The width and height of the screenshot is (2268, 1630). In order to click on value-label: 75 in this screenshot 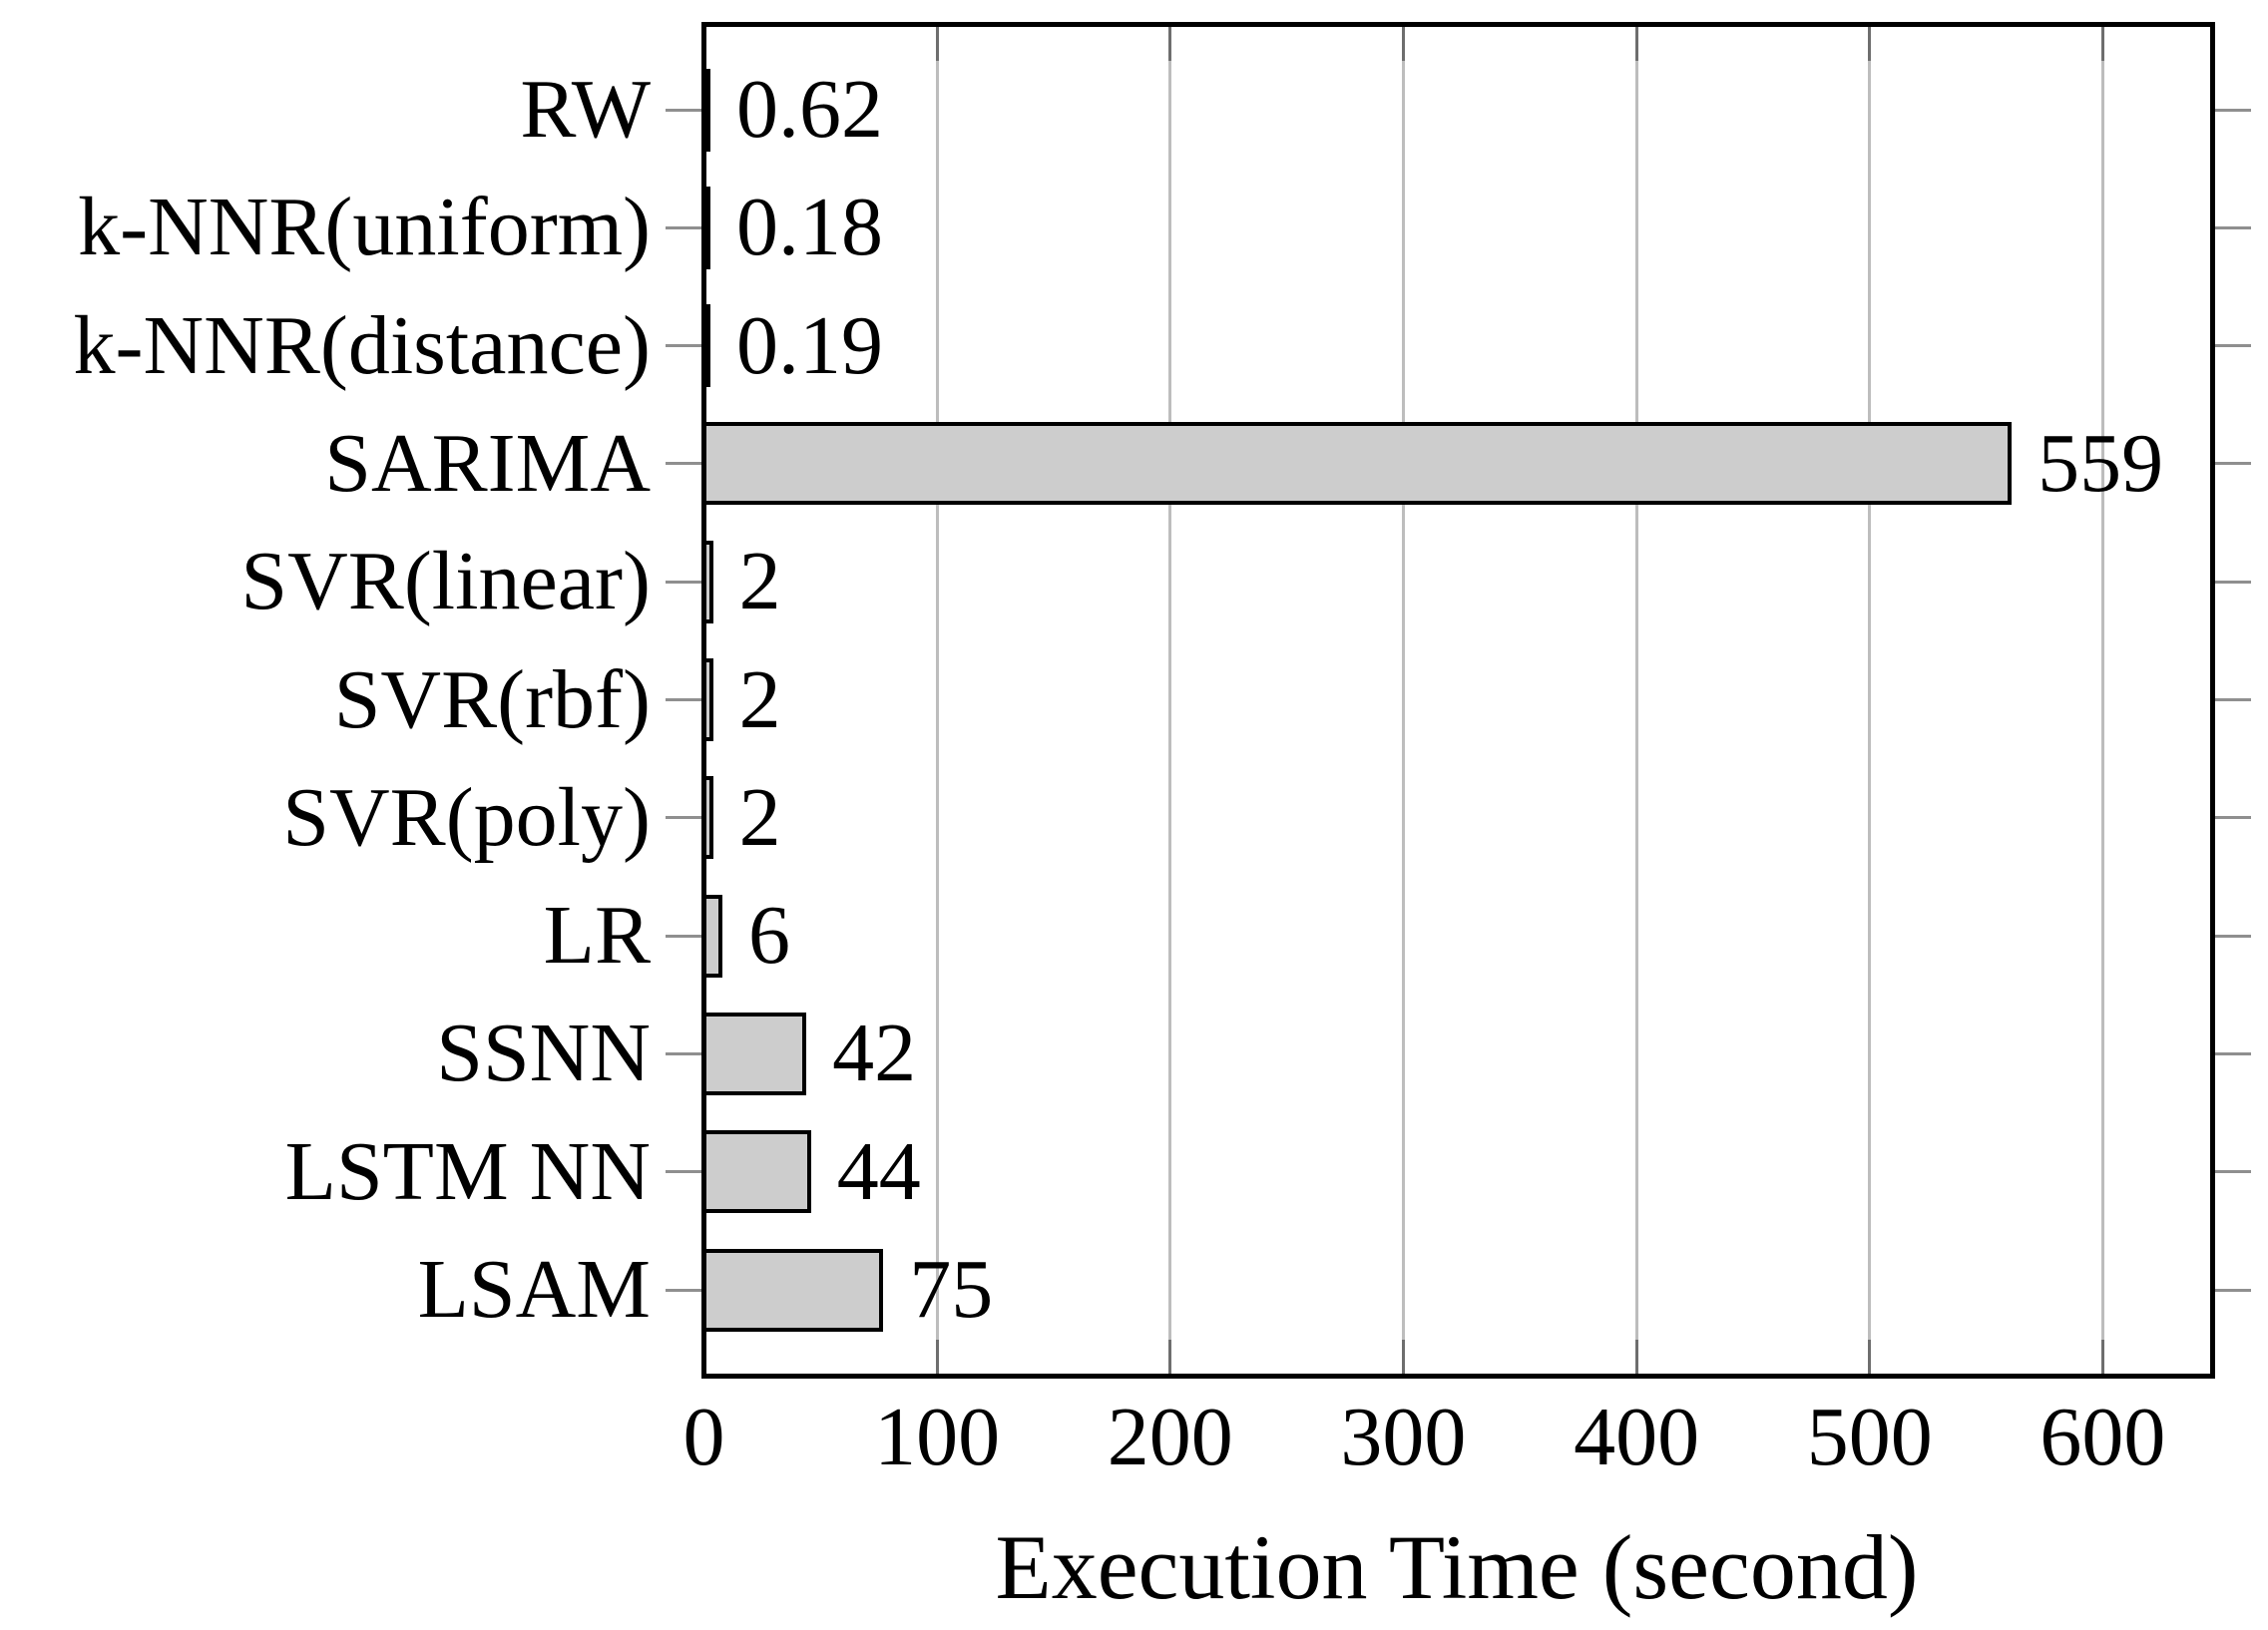, I will do `click(951, 1289)`.